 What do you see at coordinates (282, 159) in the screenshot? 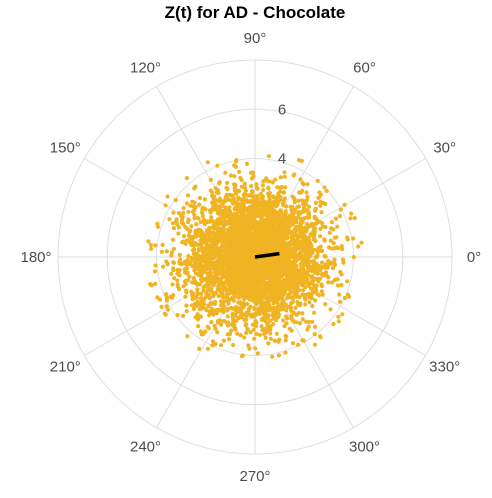
I see `radial-tick-label: 4` at bounding box center [282, 159].